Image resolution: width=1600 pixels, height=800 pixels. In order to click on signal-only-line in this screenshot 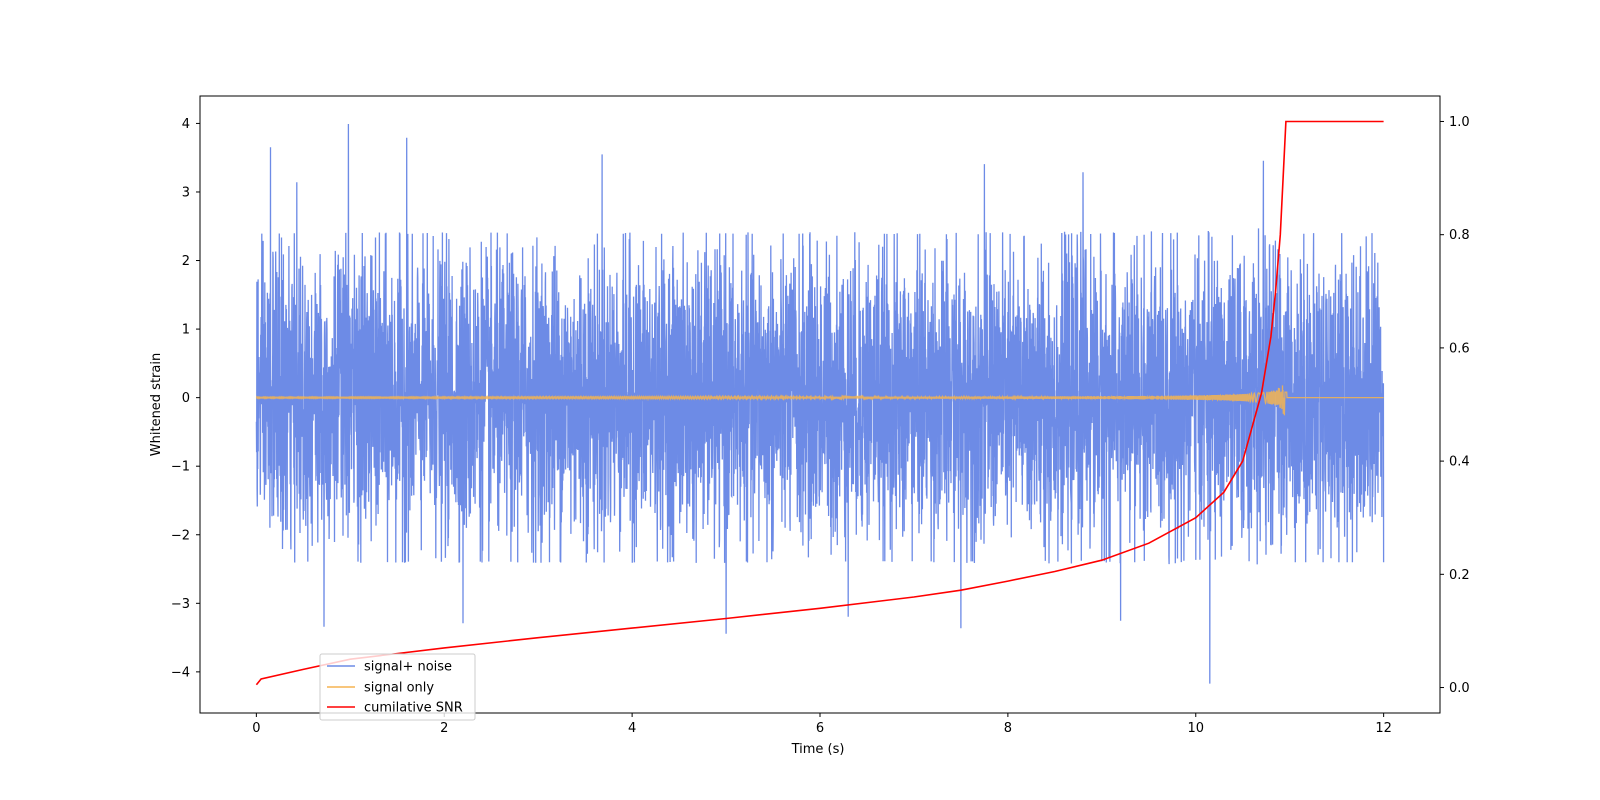, I will do `click(819, 400)`.